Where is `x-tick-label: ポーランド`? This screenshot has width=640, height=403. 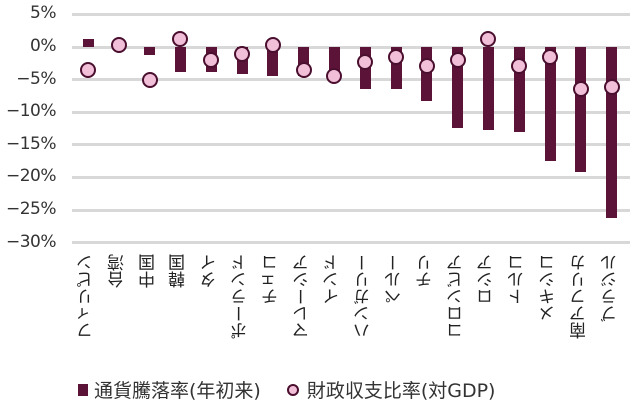 x-tick-label: ポーランド is located at coordinates (241, 296).